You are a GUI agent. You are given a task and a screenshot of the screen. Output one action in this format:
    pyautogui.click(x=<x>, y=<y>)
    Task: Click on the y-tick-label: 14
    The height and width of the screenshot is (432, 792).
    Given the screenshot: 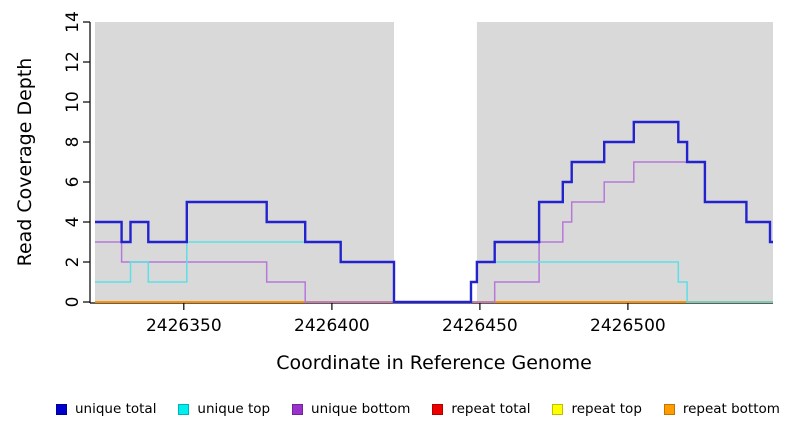 What is the action you would take?
    pyautogui.click(x=73, y=22)
    